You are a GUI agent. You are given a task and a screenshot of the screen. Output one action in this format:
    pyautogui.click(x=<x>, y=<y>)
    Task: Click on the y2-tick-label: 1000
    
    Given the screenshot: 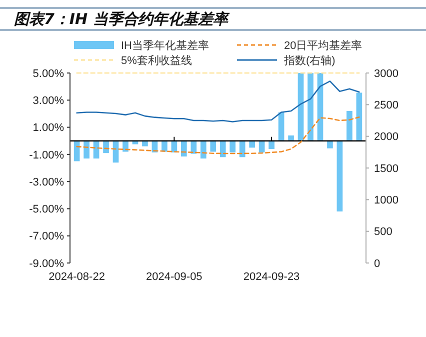 What is the action you would take?
    pyautogui.click(x=386, y=200)
    